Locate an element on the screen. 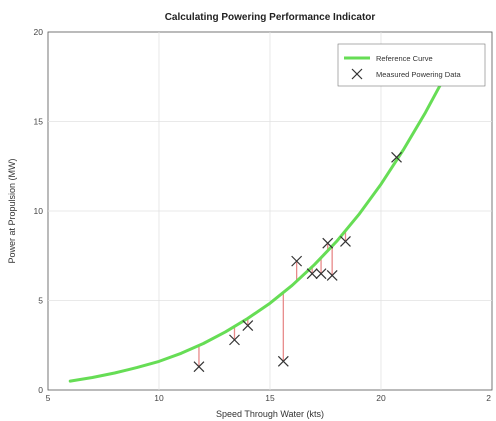 Image resolution: width=496 pixels, height=421 pixels. y-tick-label: 0 is located at coordinates (40, 390).